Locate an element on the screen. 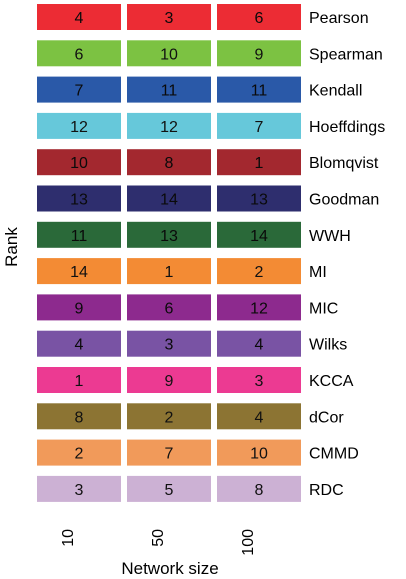 The height and width of the screenshot is (579, 406). row-label: WWH is located at coordinates (330, 236).